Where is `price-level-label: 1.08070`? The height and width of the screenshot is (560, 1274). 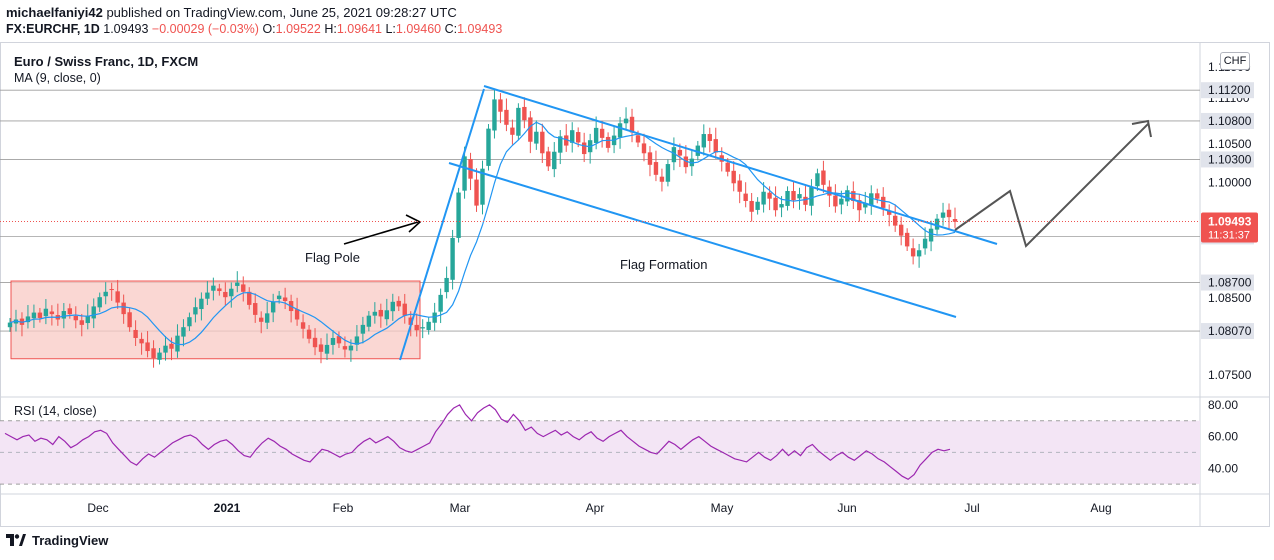
price-level-label: 1.08070 is located at coordinates (1230, 331).